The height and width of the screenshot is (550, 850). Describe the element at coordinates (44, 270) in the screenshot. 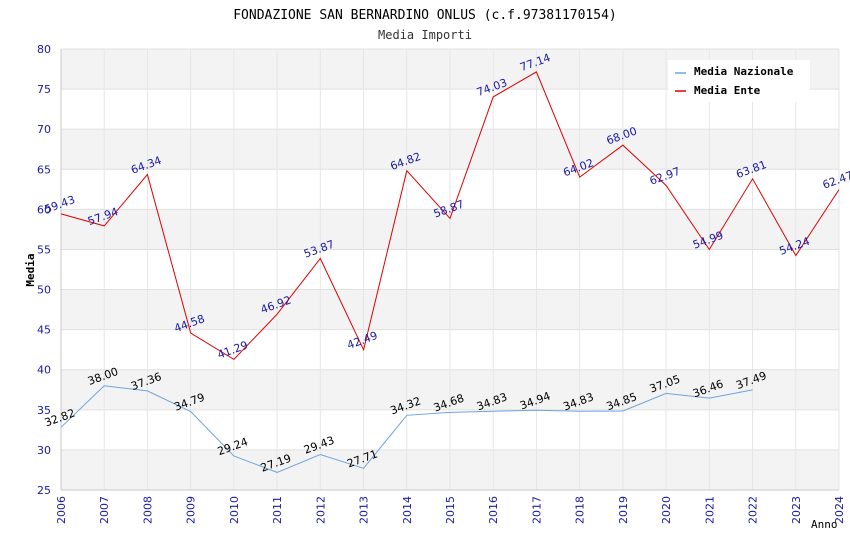

I see `y-tick-labels: 25 30 35 40 45 50 55 60 65 70 75 80` at that location.